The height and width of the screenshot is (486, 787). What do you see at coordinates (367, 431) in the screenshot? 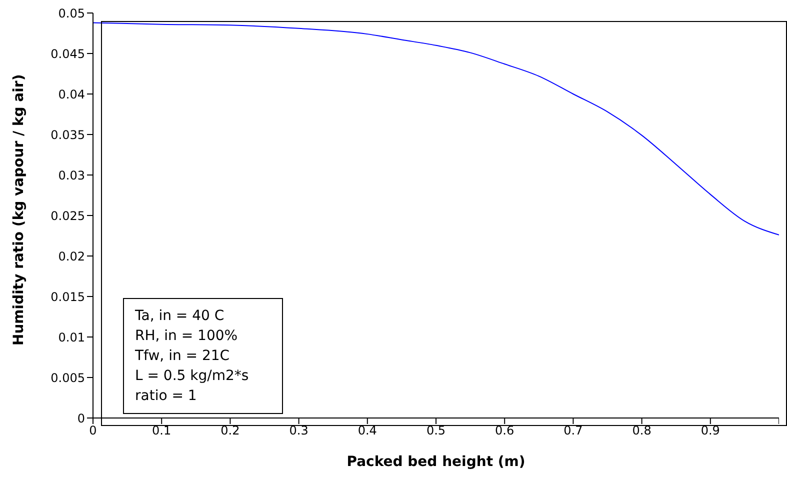
I see `x-tick-label: 0.4` at bounding box center [367, 431].